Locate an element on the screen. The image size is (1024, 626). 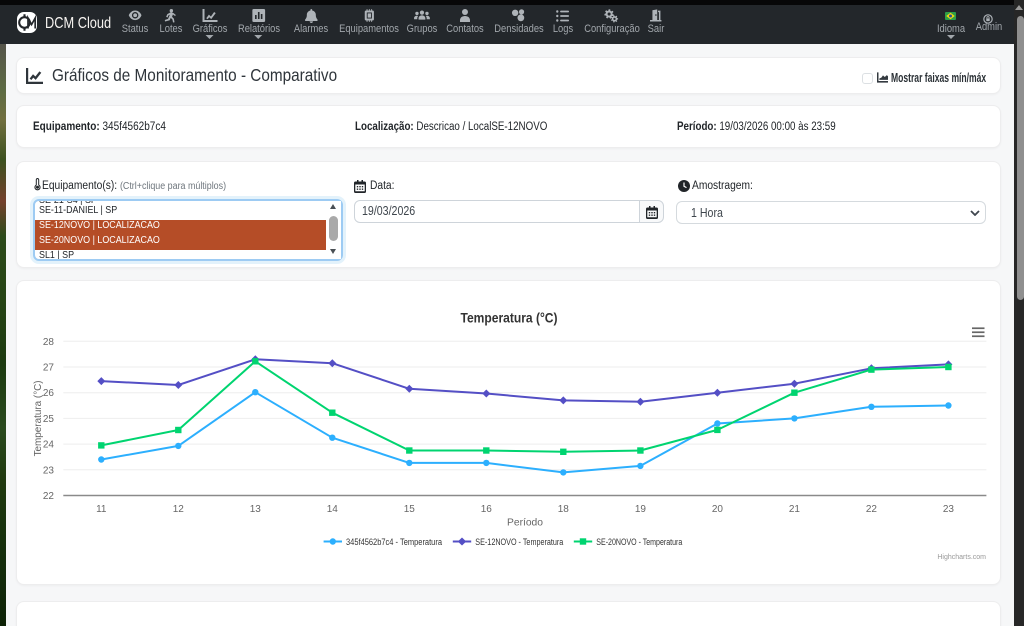
svg-text: 27 is located at coordinates (49, 368).